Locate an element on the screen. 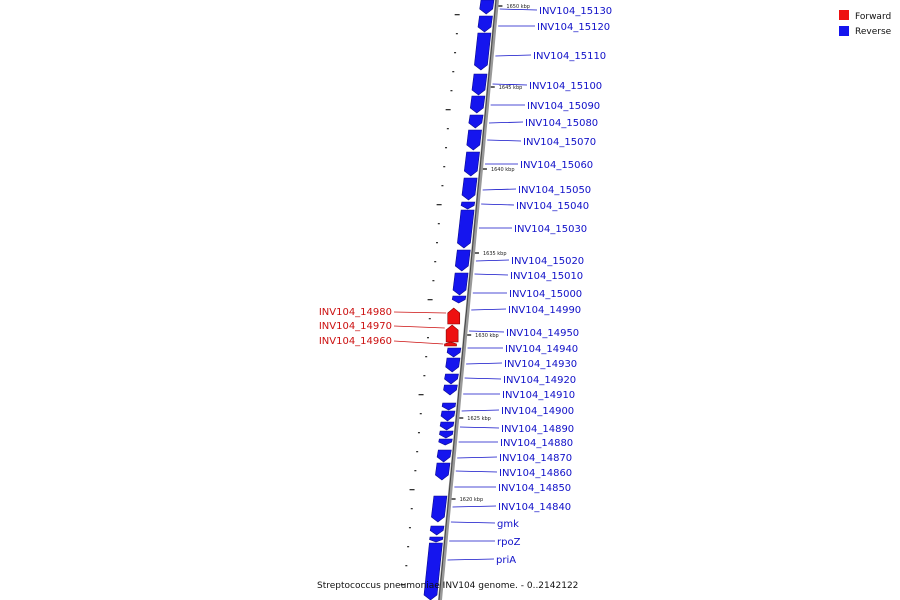  reverse-gene-label: INV104_15120 is located at coordinates (573, 27).